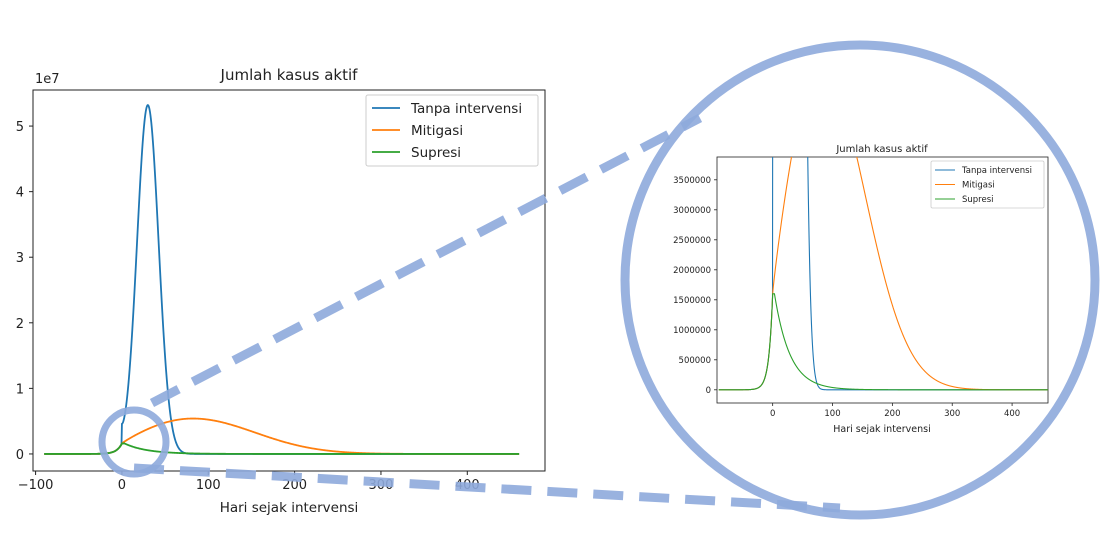 Image resolution: width=1108 pixels, height=539 pixels. What do you see at coordinates (832, 414) in the screenshot?
I see `inset-x-tick-label: 100` at bounding box center [832, 414].